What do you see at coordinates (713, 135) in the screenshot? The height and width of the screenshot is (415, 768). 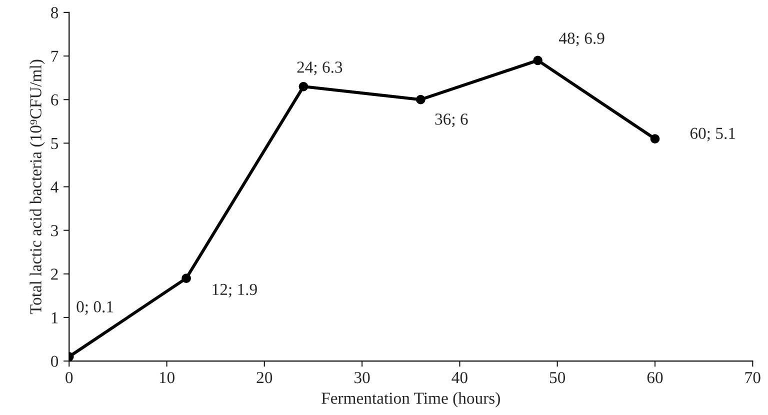 I see `annotation: 60; 5.1` at bounding box center [713, 135].